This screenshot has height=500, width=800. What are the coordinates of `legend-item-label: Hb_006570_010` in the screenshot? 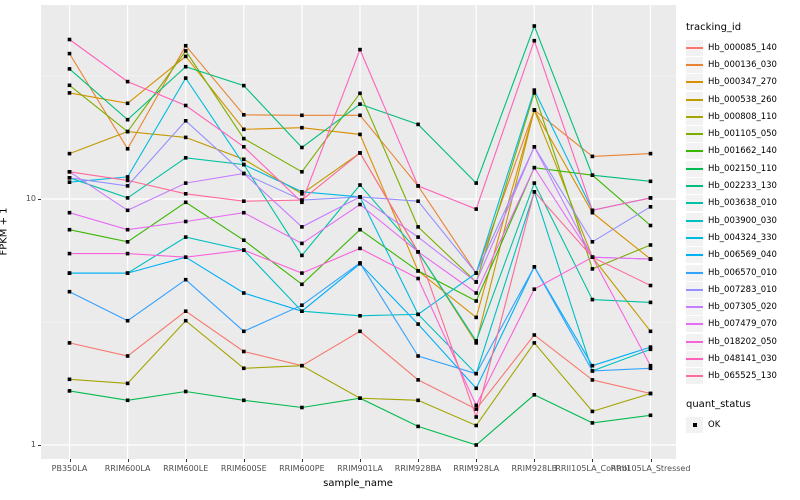 It's located at (742, 272).